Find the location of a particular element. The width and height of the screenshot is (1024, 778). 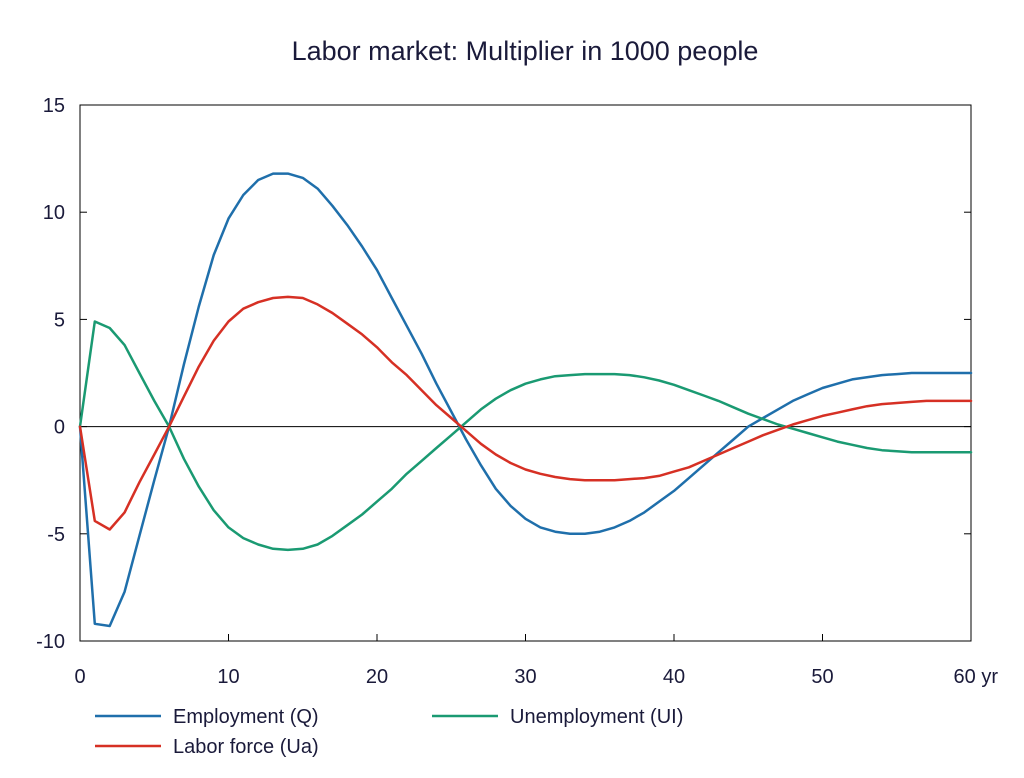

x-tick-label: 50 is located at coordinates (822, 677).